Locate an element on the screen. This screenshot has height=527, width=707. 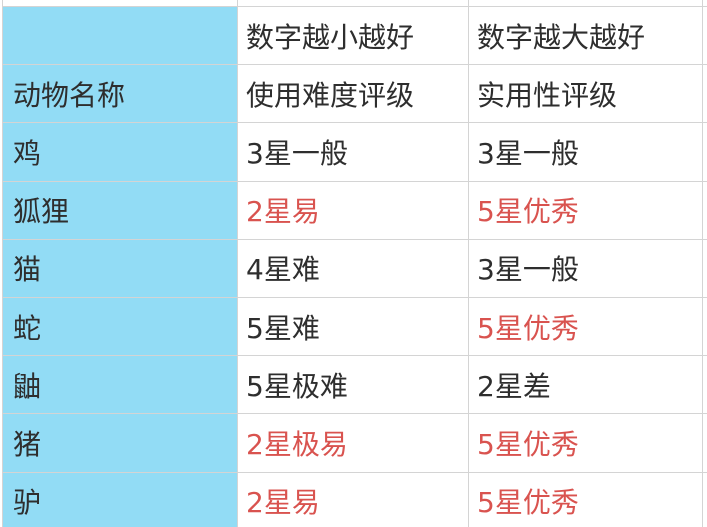
table-row: 鼬 5星极难 2星差 is located at coordinates (354, 385).